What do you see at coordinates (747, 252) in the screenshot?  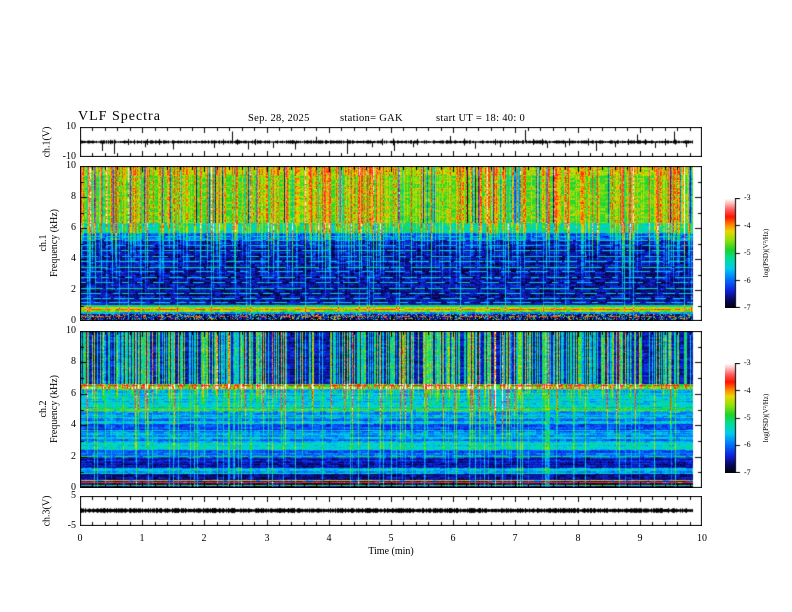 I see `colorbar1-tick-label: -5` at bounding box center [747, 252].